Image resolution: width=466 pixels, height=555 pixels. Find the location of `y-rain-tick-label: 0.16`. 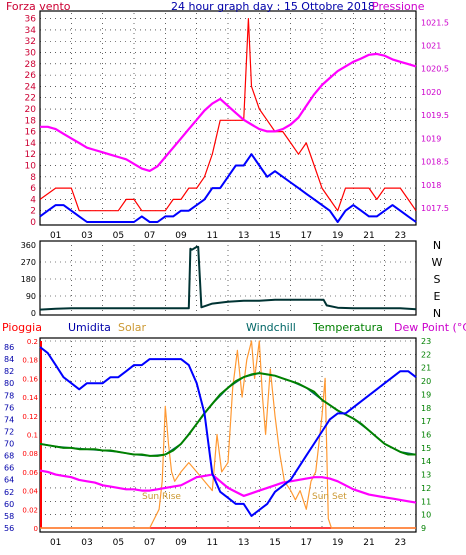

y-rain-tick-label: 0.16 is located at coordinates (30, 379).